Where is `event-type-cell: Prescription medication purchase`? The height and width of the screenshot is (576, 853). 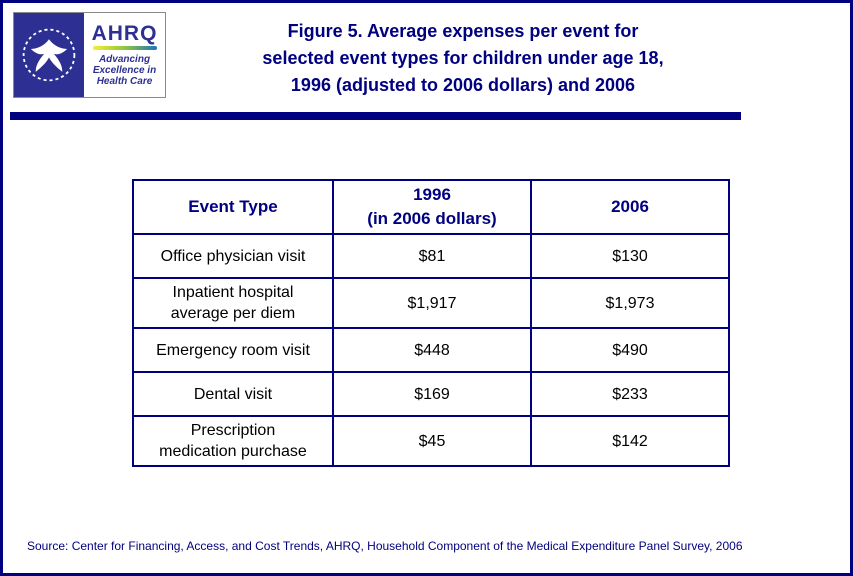
event-type-cell: Prescription medication purchase is located at coordinates (233, 441).